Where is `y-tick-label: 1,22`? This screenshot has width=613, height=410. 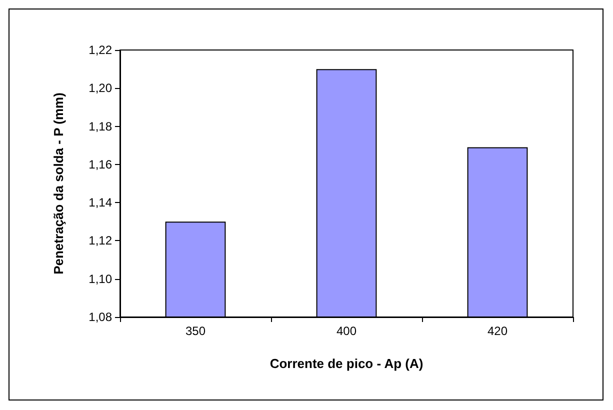
y-tick-label: 1,22 is located at coordinates (100, 50).